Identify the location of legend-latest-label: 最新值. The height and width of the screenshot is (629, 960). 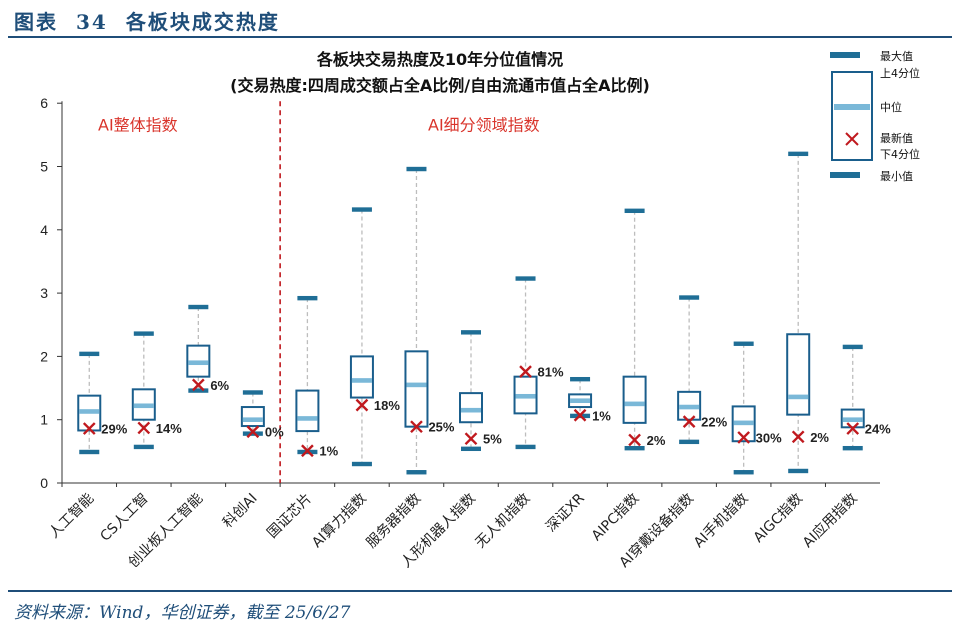
(896, 138).